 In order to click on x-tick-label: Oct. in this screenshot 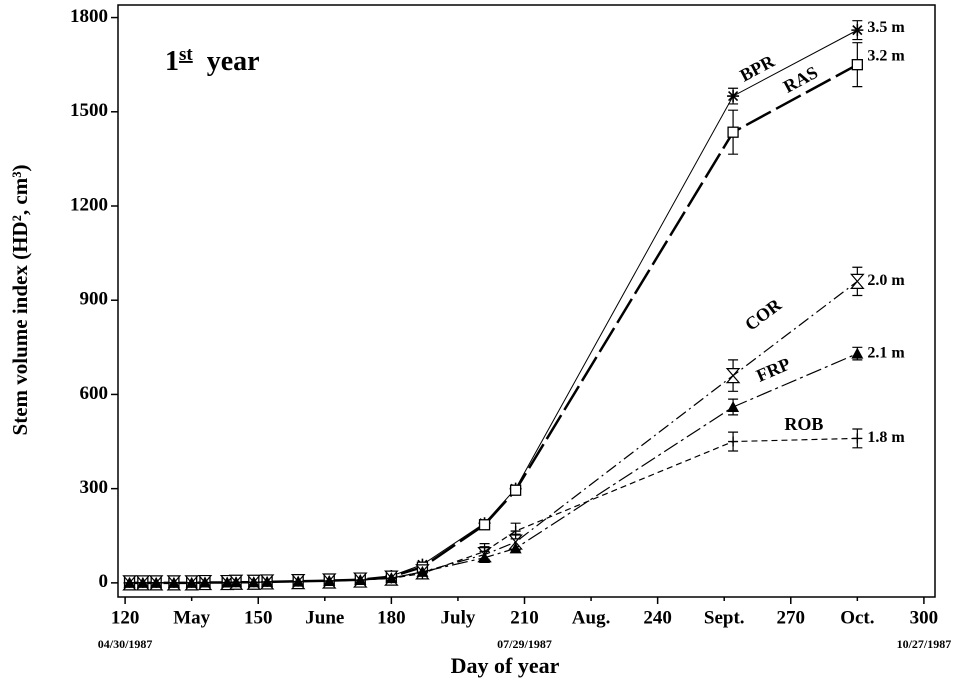, I will do `click(857, 617)`.